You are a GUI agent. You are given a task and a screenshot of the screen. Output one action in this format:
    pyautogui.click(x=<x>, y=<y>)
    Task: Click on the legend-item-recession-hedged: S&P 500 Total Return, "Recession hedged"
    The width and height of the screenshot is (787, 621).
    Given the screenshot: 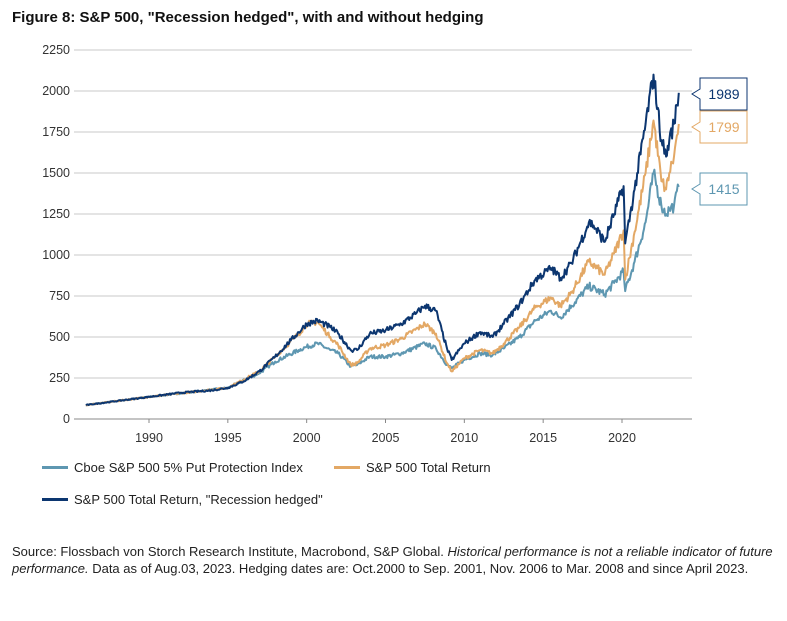 What is the action you would take?
    pyautogui.click(x=182, y=499)
    